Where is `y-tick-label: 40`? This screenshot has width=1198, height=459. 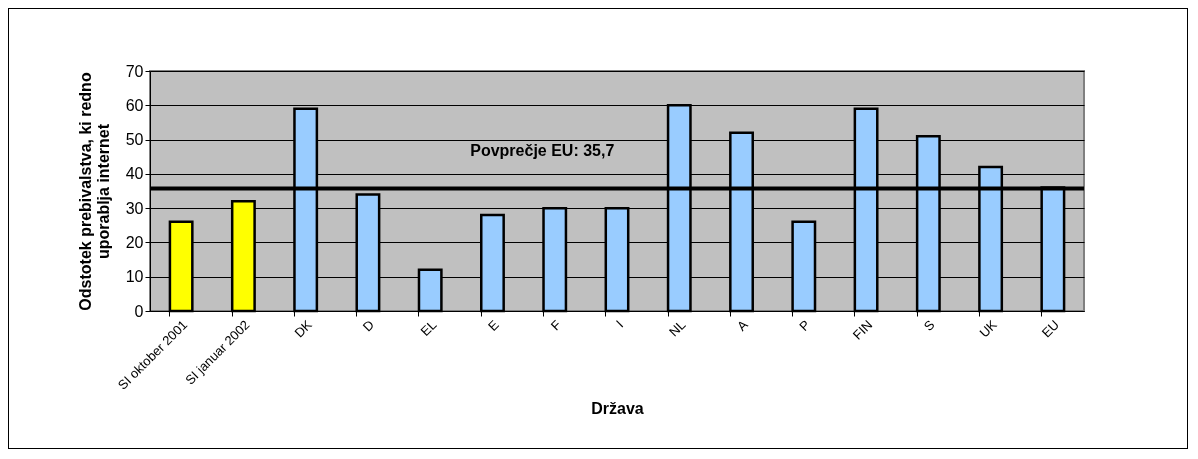
y-tick-label: 40 is located at coordinates (134, 174).